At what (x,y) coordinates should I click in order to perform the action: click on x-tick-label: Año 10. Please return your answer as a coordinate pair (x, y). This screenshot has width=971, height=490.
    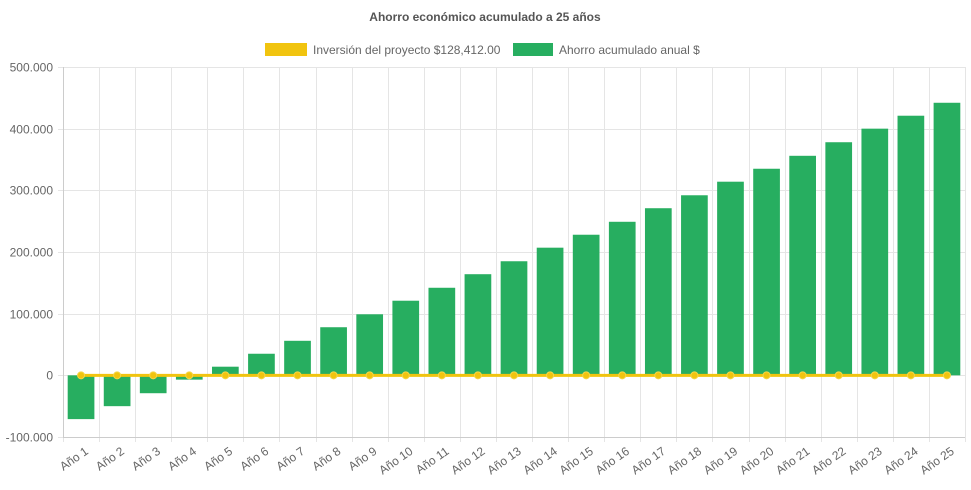
    Looking at the image, I should click on (395, 460).